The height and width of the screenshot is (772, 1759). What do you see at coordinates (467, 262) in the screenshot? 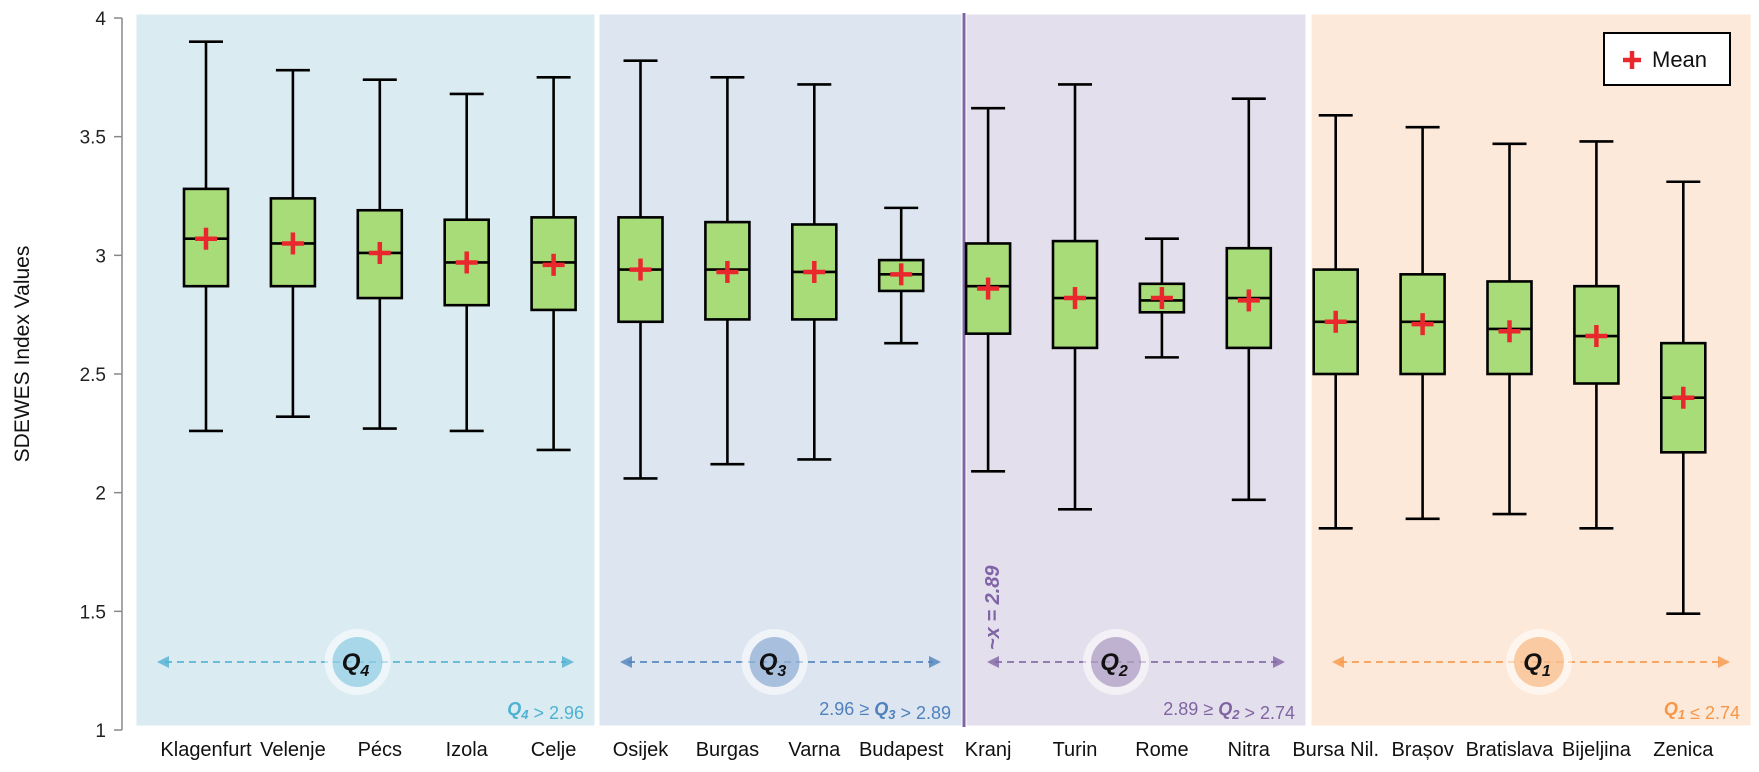
I see `box-izola` at bounding box center [467, 262].